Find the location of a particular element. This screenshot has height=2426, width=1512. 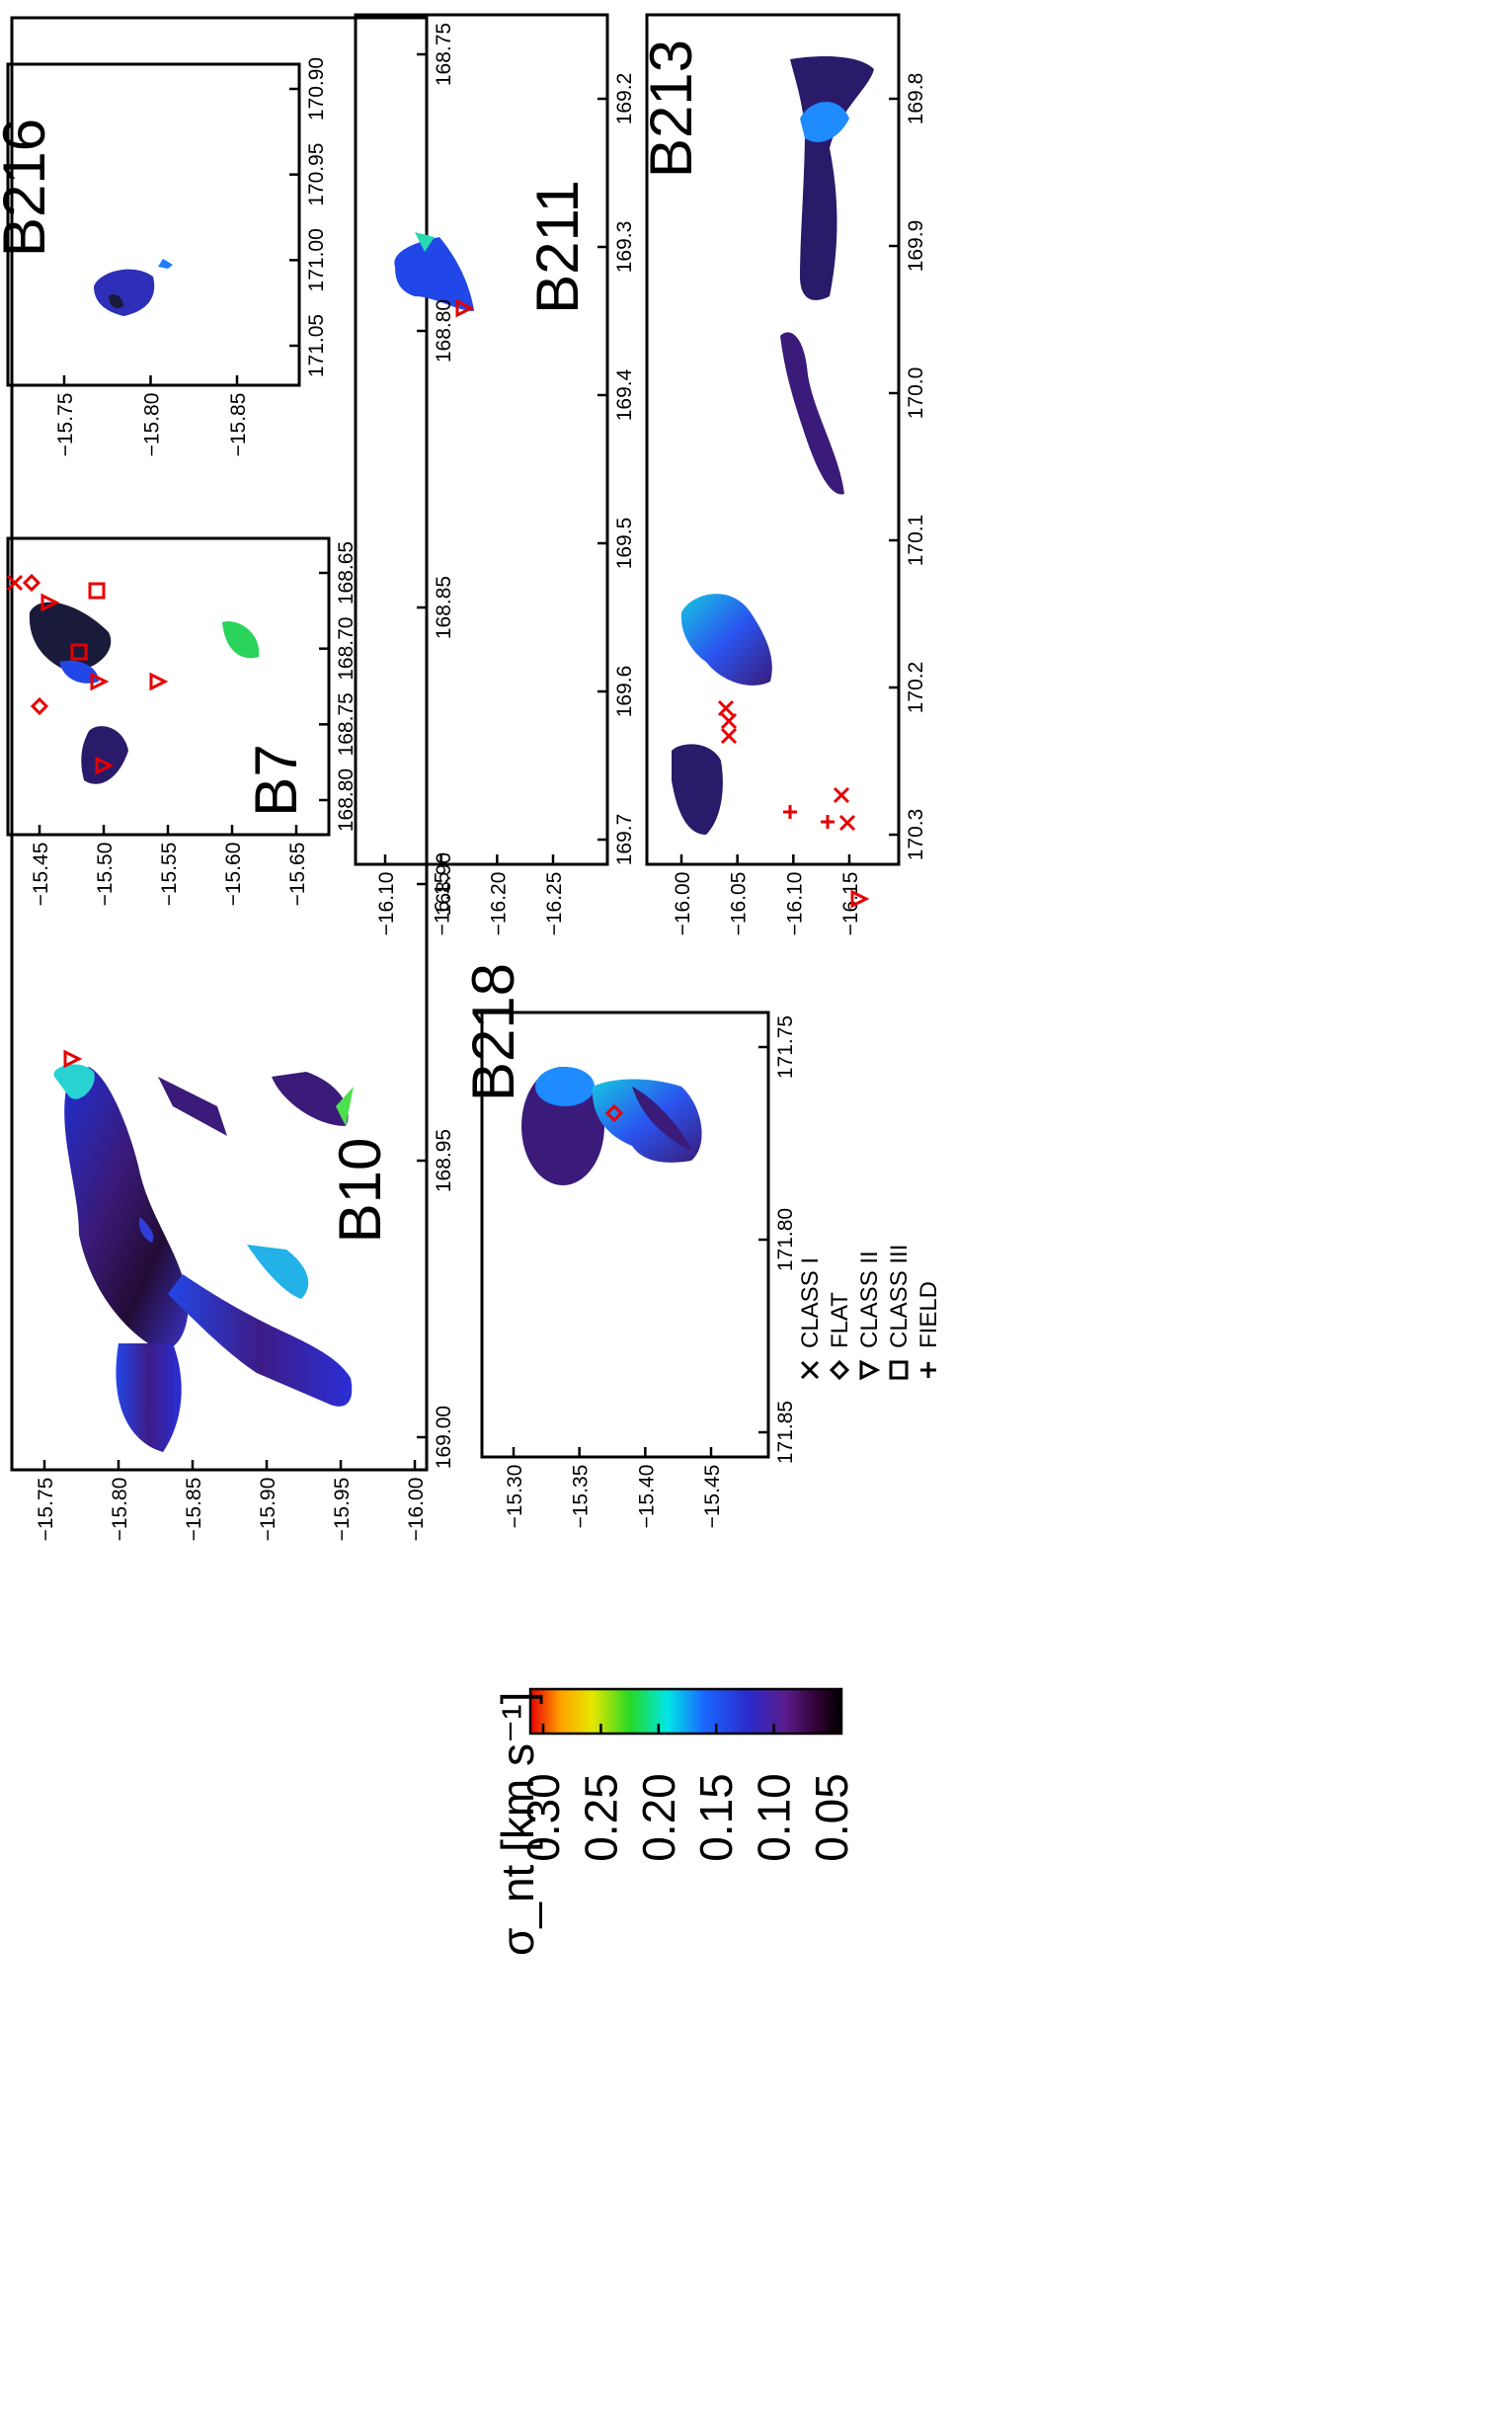

panel-b213-ra-tick-label: 170.2 is located at coordinates (916, 688).